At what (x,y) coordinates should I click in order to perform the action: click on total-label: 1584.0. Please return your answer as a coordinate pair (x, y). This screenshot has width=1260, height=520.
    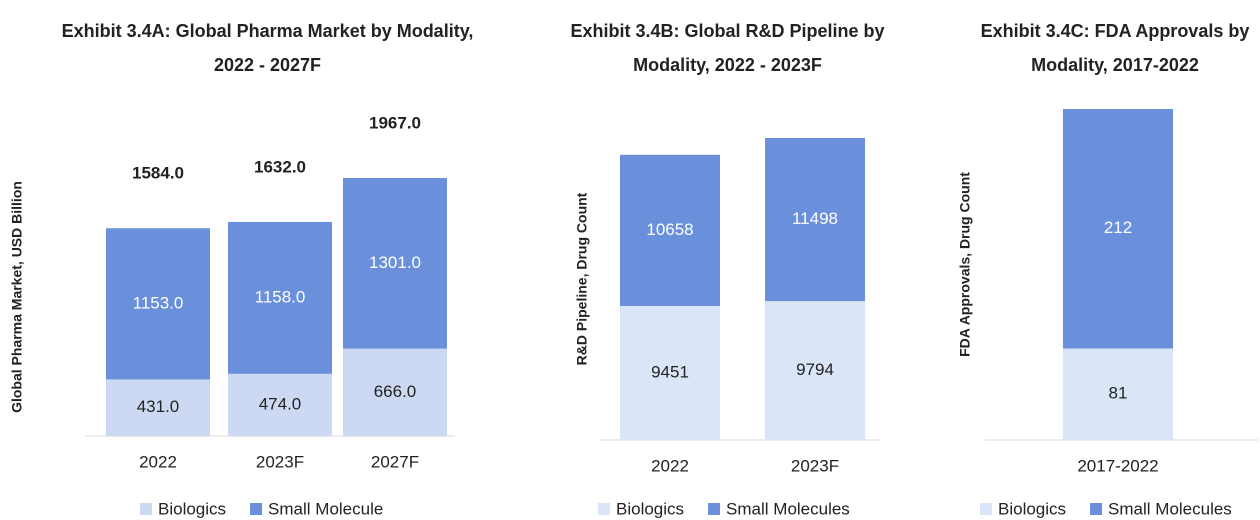
    Looking at the image, I should click on (158, 173).